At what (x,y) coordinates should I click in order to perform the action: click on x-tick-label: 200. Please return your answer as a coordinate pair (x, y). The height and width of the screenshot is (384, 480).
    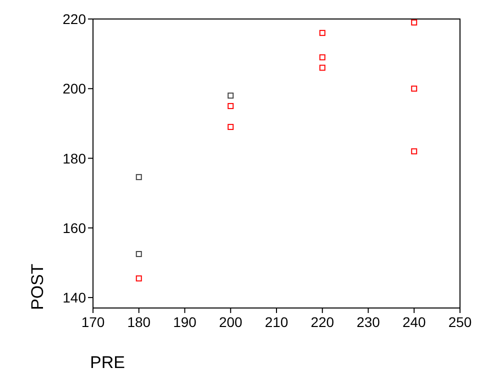
    Looking at the image, I should click on (230, 322).